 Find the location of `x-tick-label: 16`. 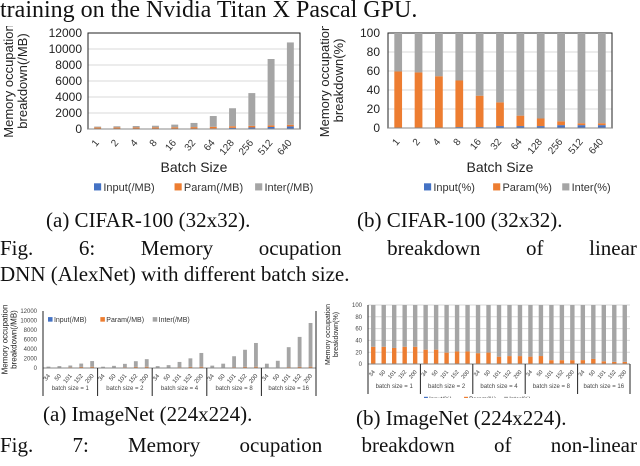

x-tick-label: 16 is located at coordinates (171, 146).